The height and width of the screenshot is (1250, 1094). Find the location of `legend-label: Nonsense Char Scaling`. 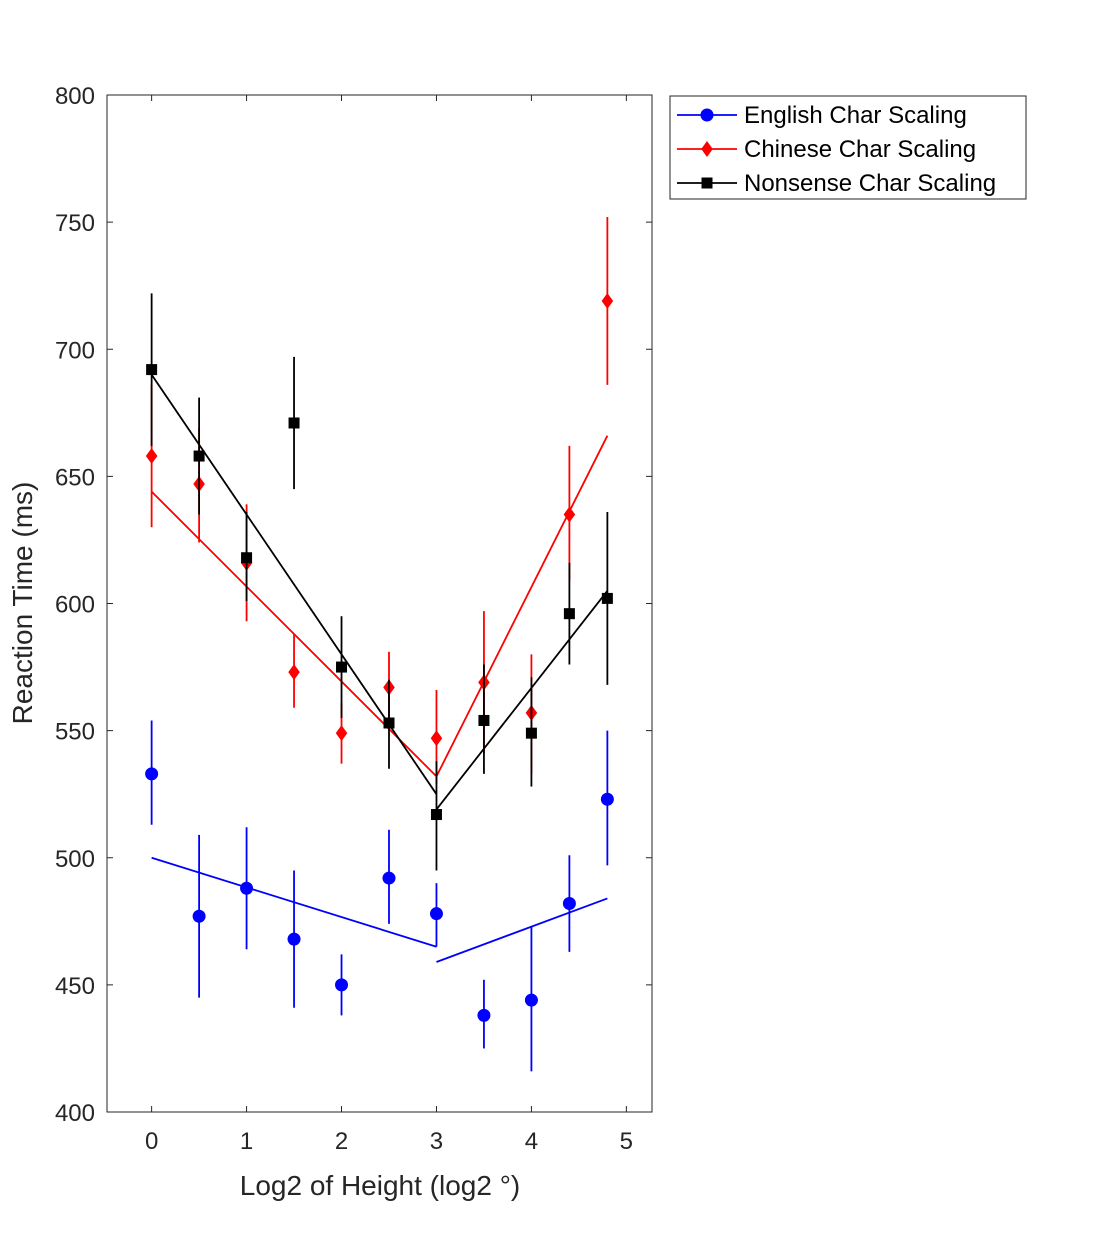

legend-label: Nonsense Char Scaling is located at coordinates (870, 183).